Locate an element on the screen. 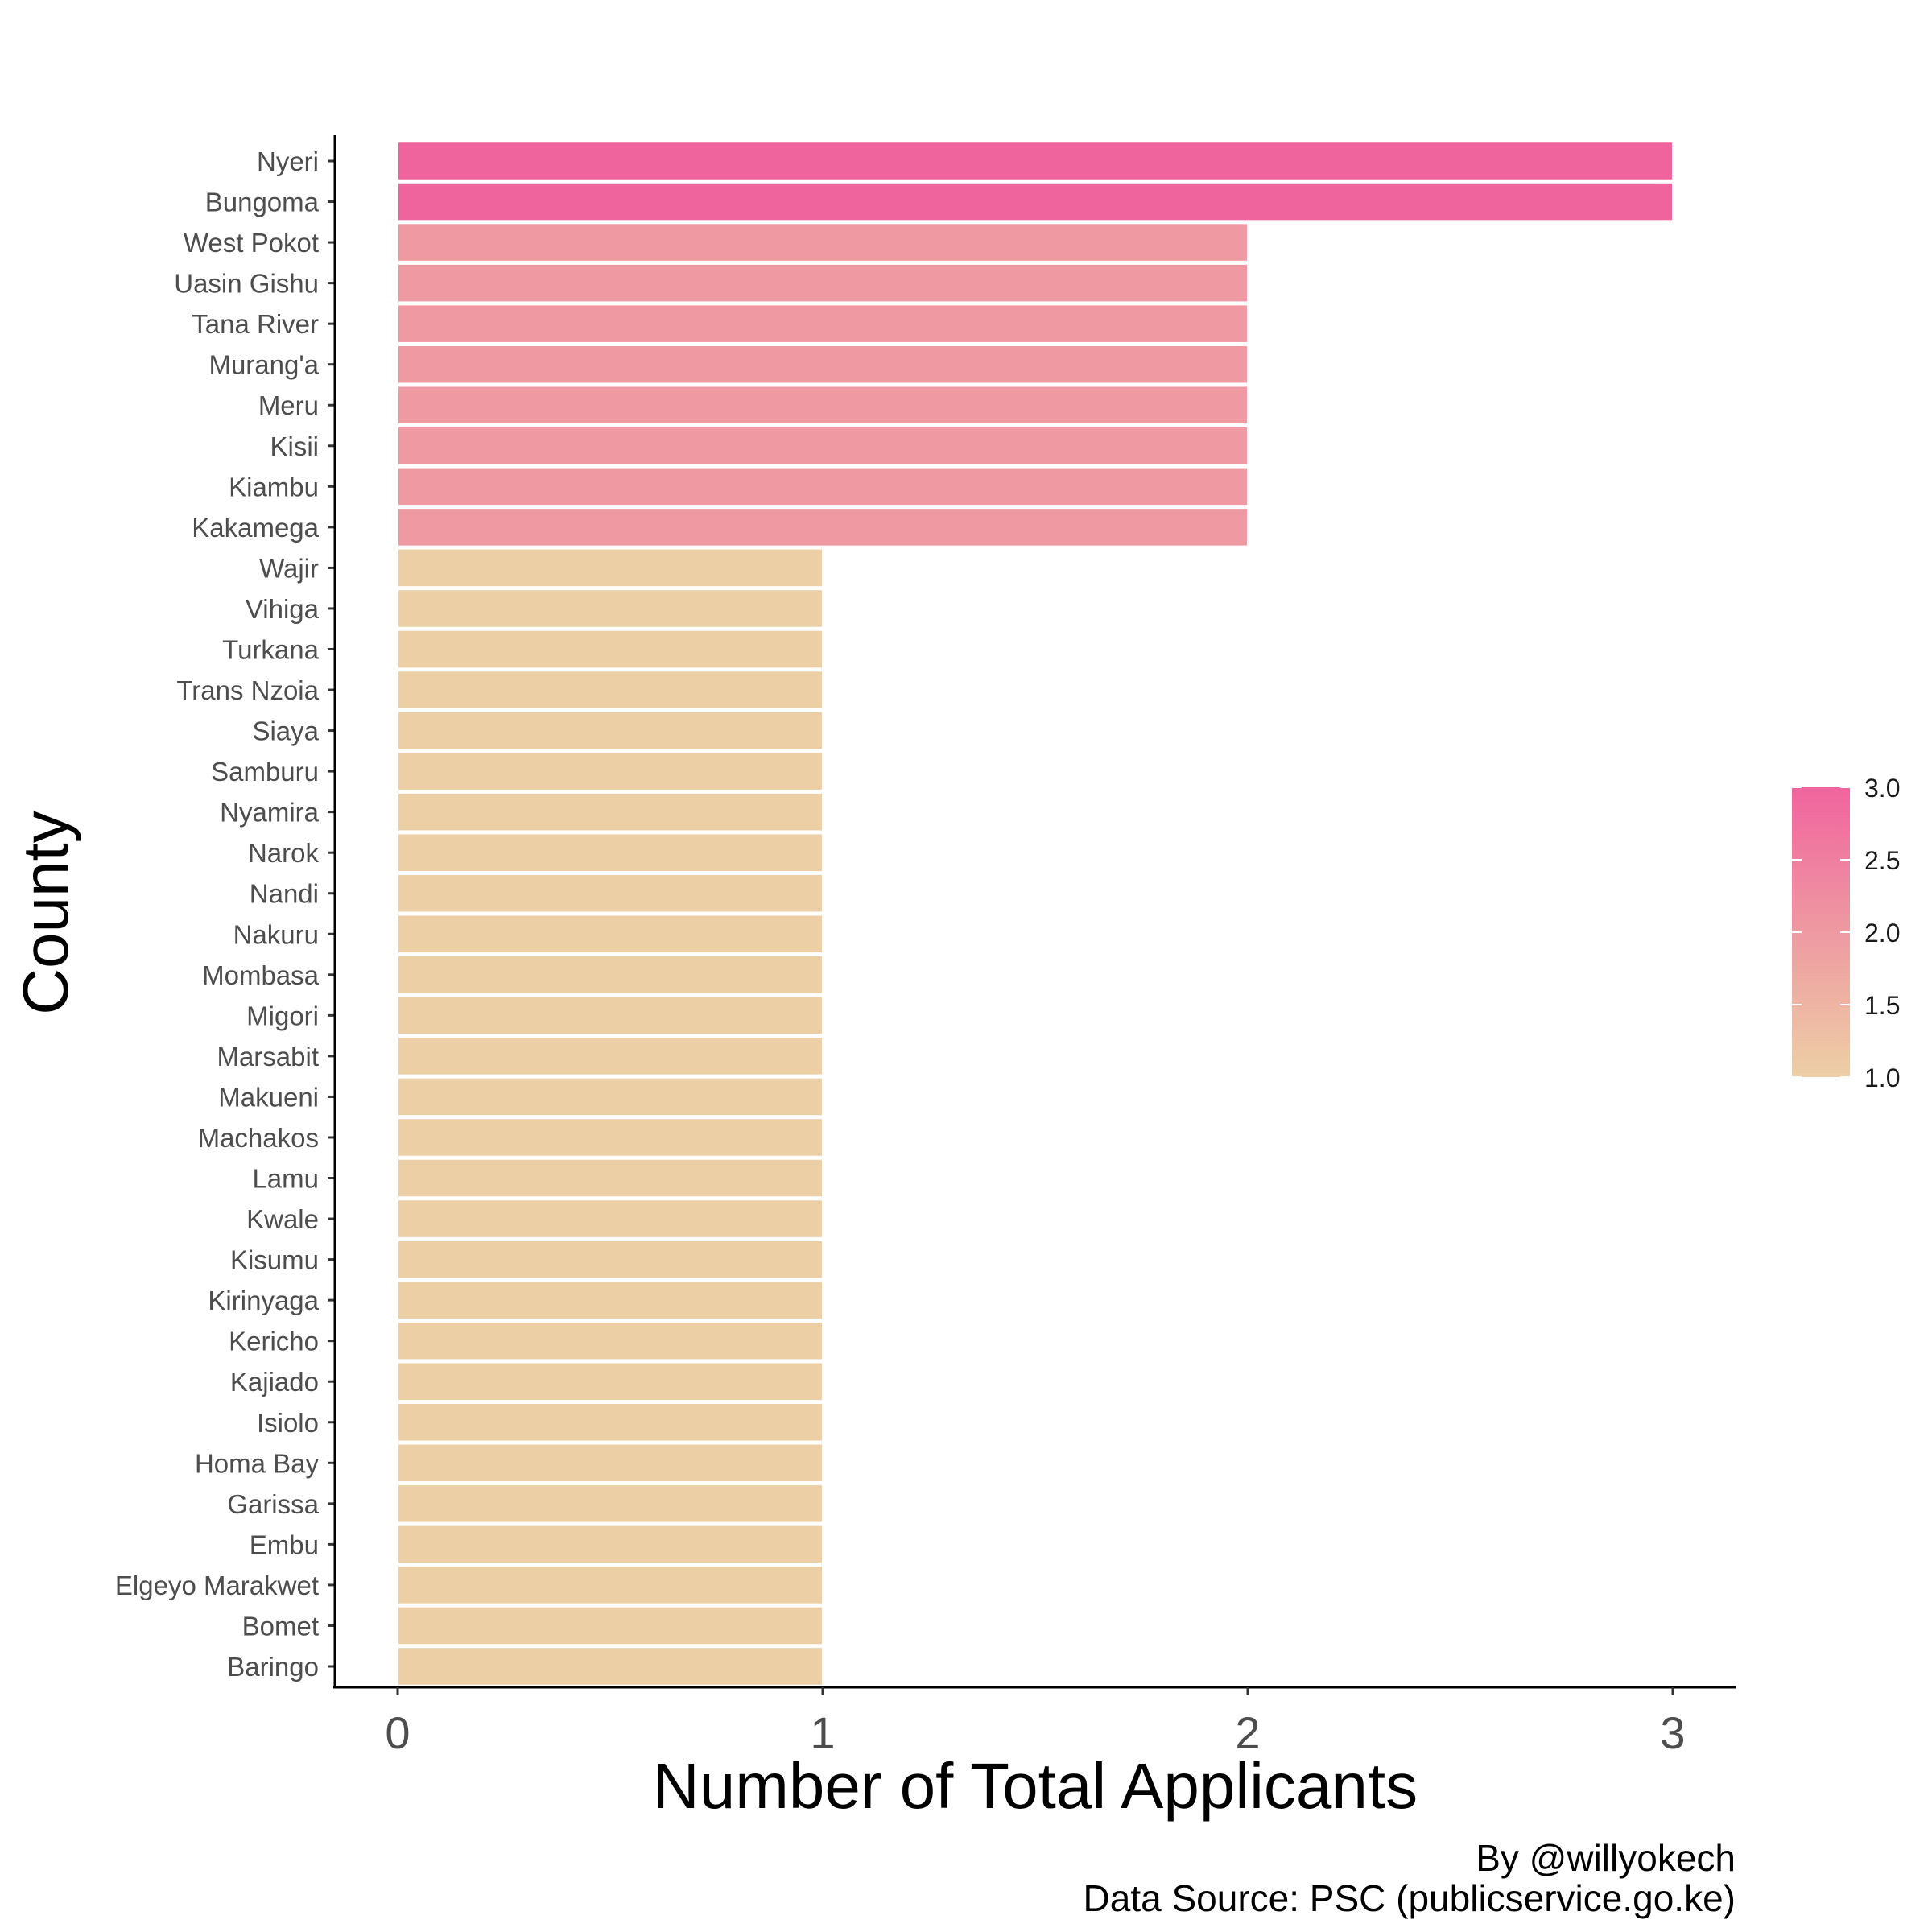 The image size is (1932, 1932). legend-label: 2.0 is located at coordinates (1882, 933).